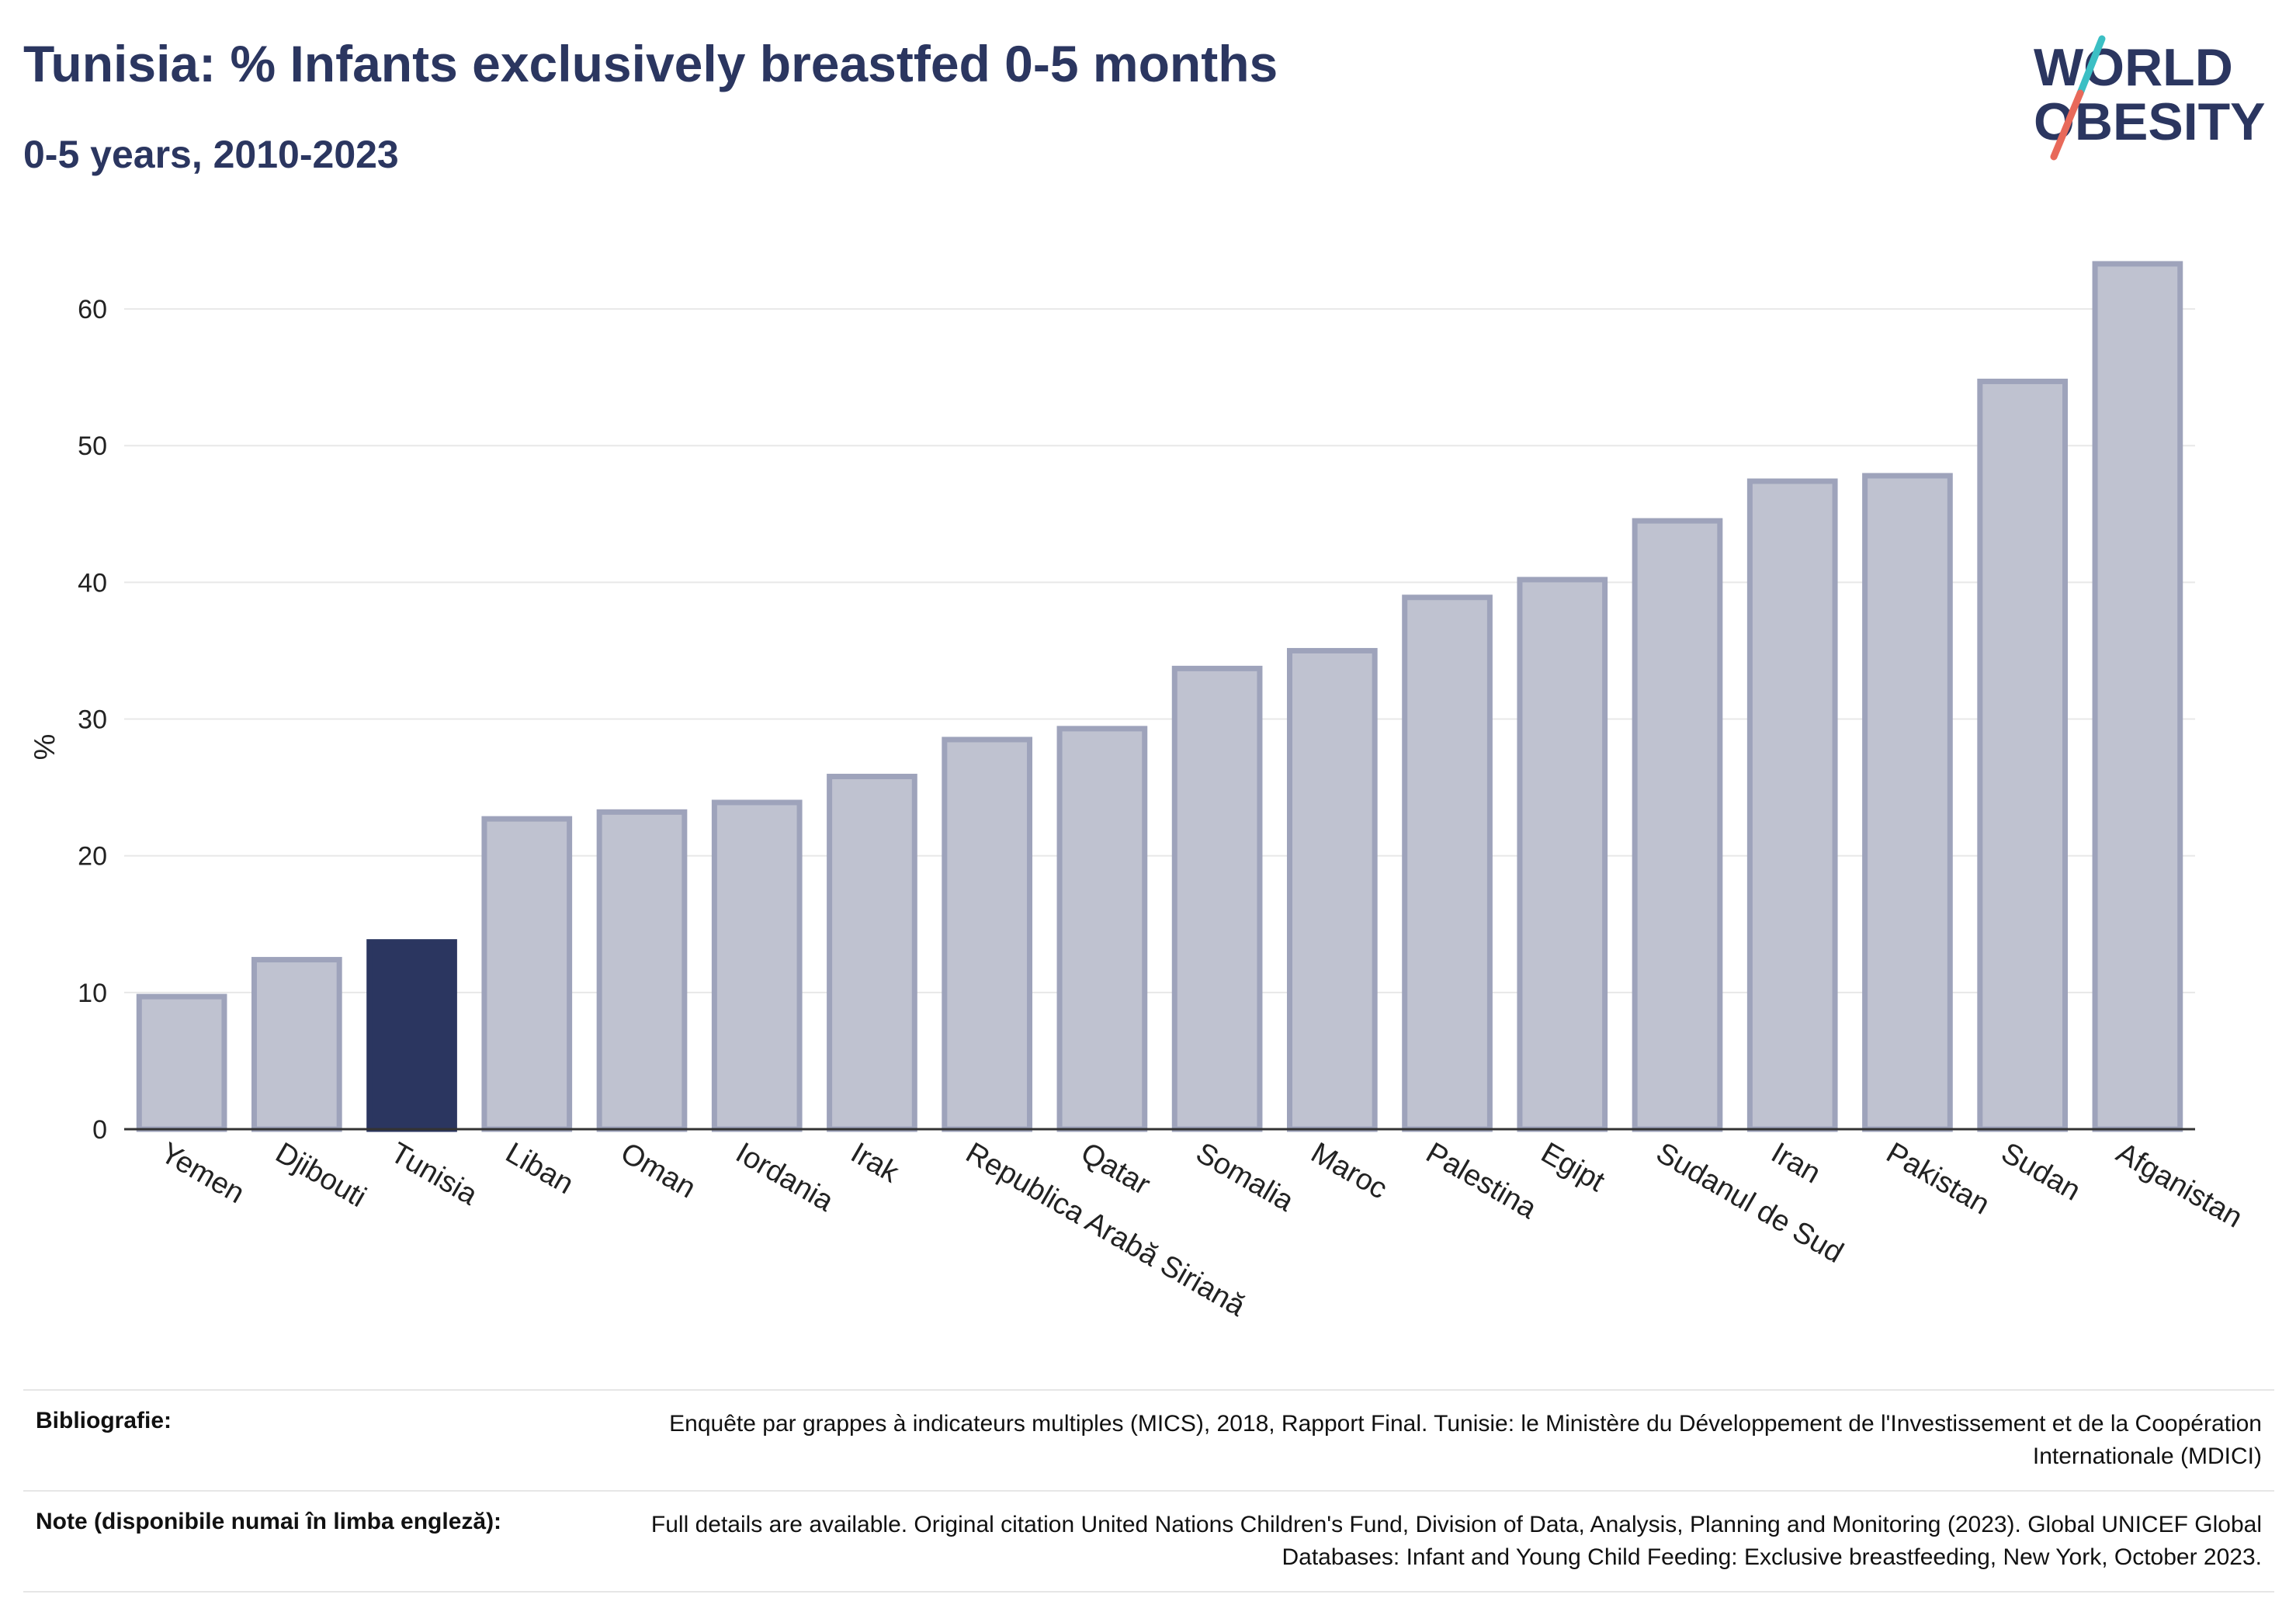  Describe the element at coordinates (1447, 863) in the screenshot. I see `bar-palestina` at that location.